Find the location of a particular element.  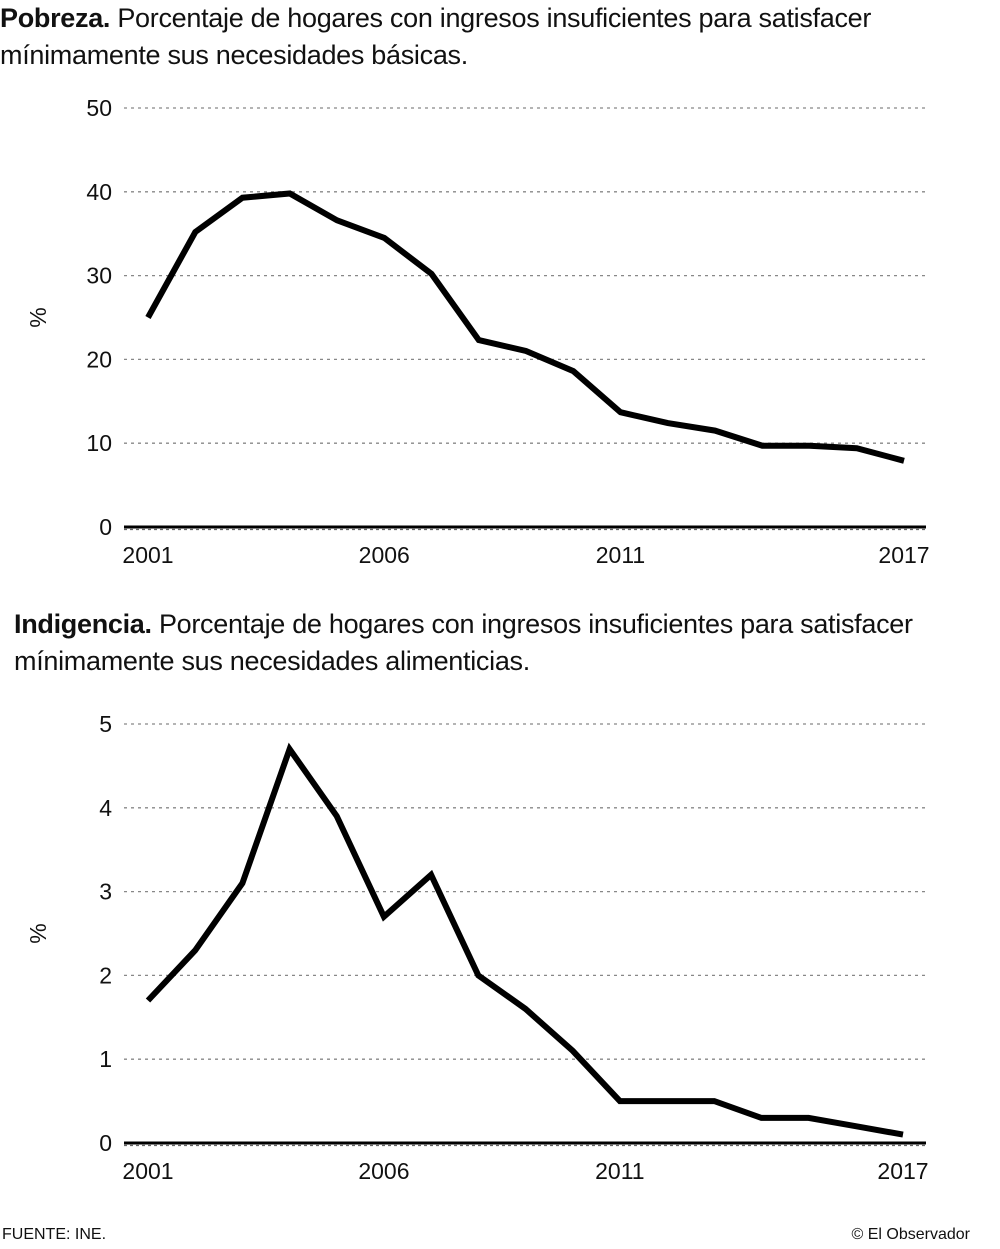

y-tick-label: 40 is located at coordinates (99, 192).